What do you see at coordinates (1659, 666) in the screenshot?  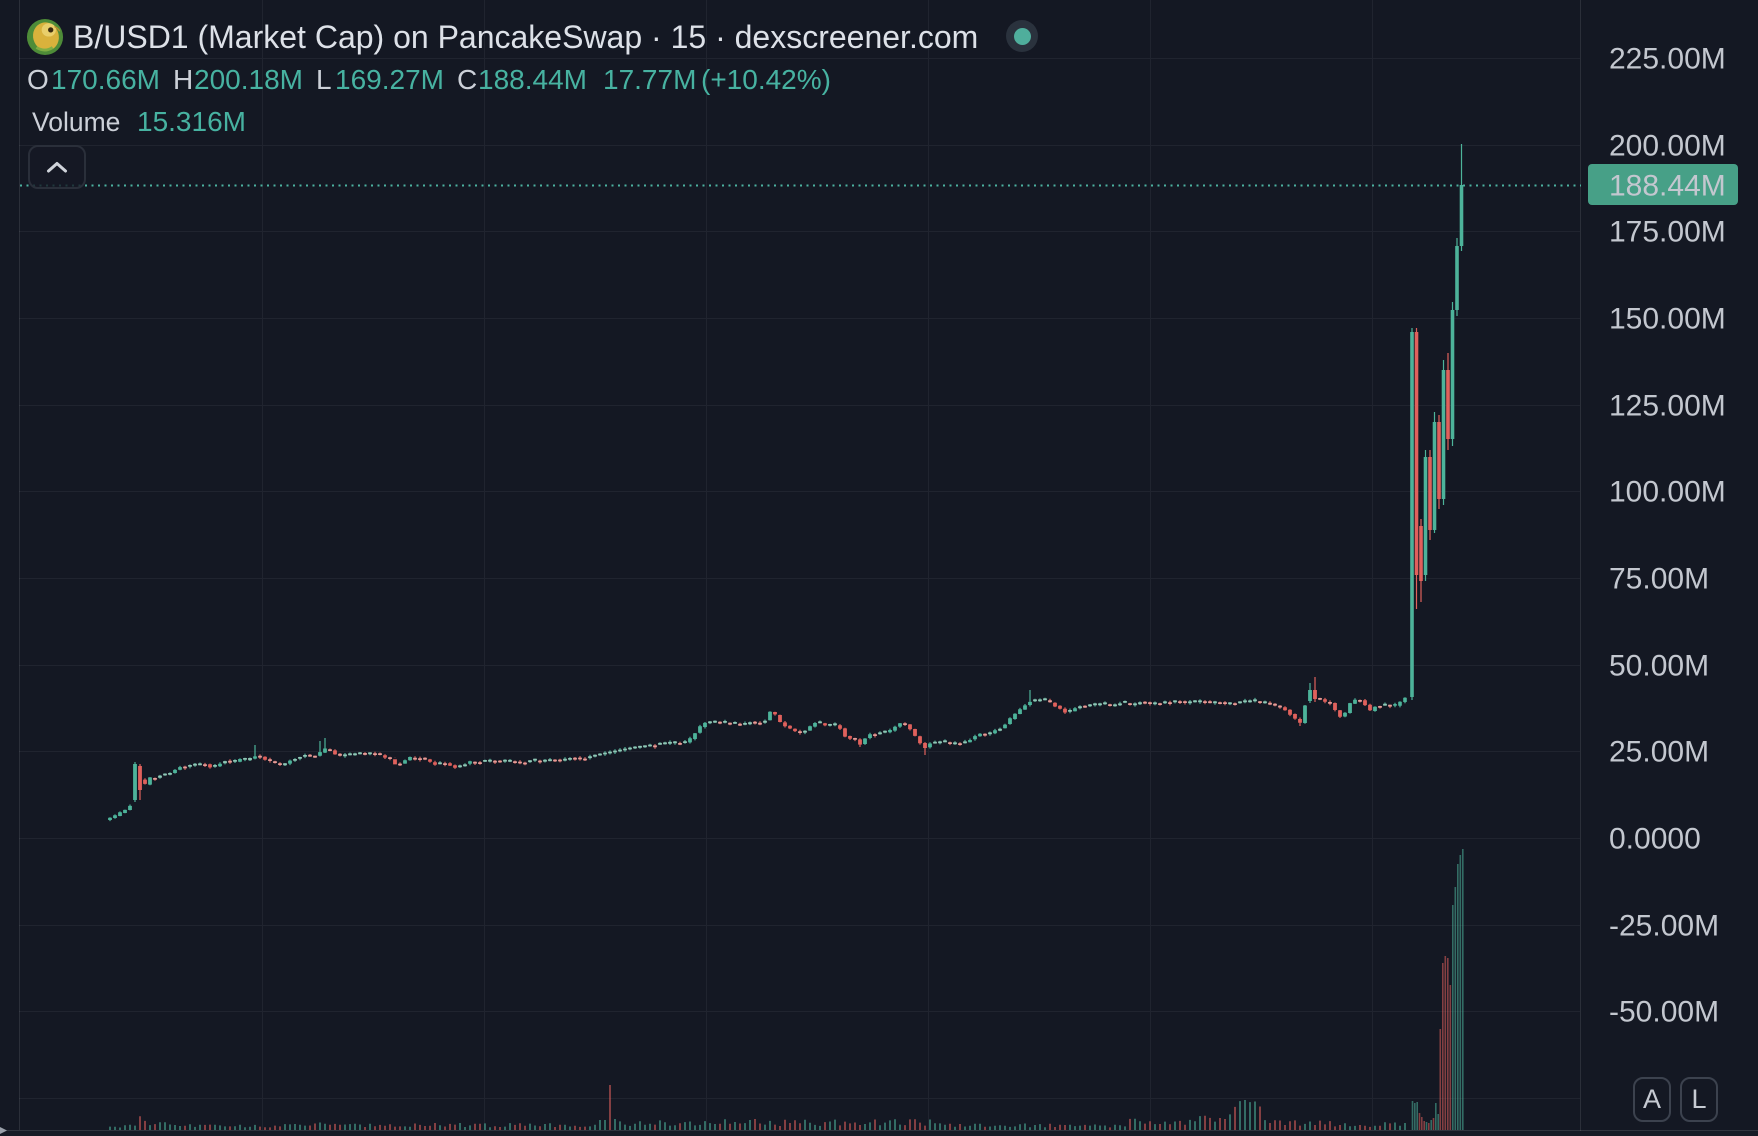 I see `svg-text: 50.00M` at bounding box center [1659, 666].